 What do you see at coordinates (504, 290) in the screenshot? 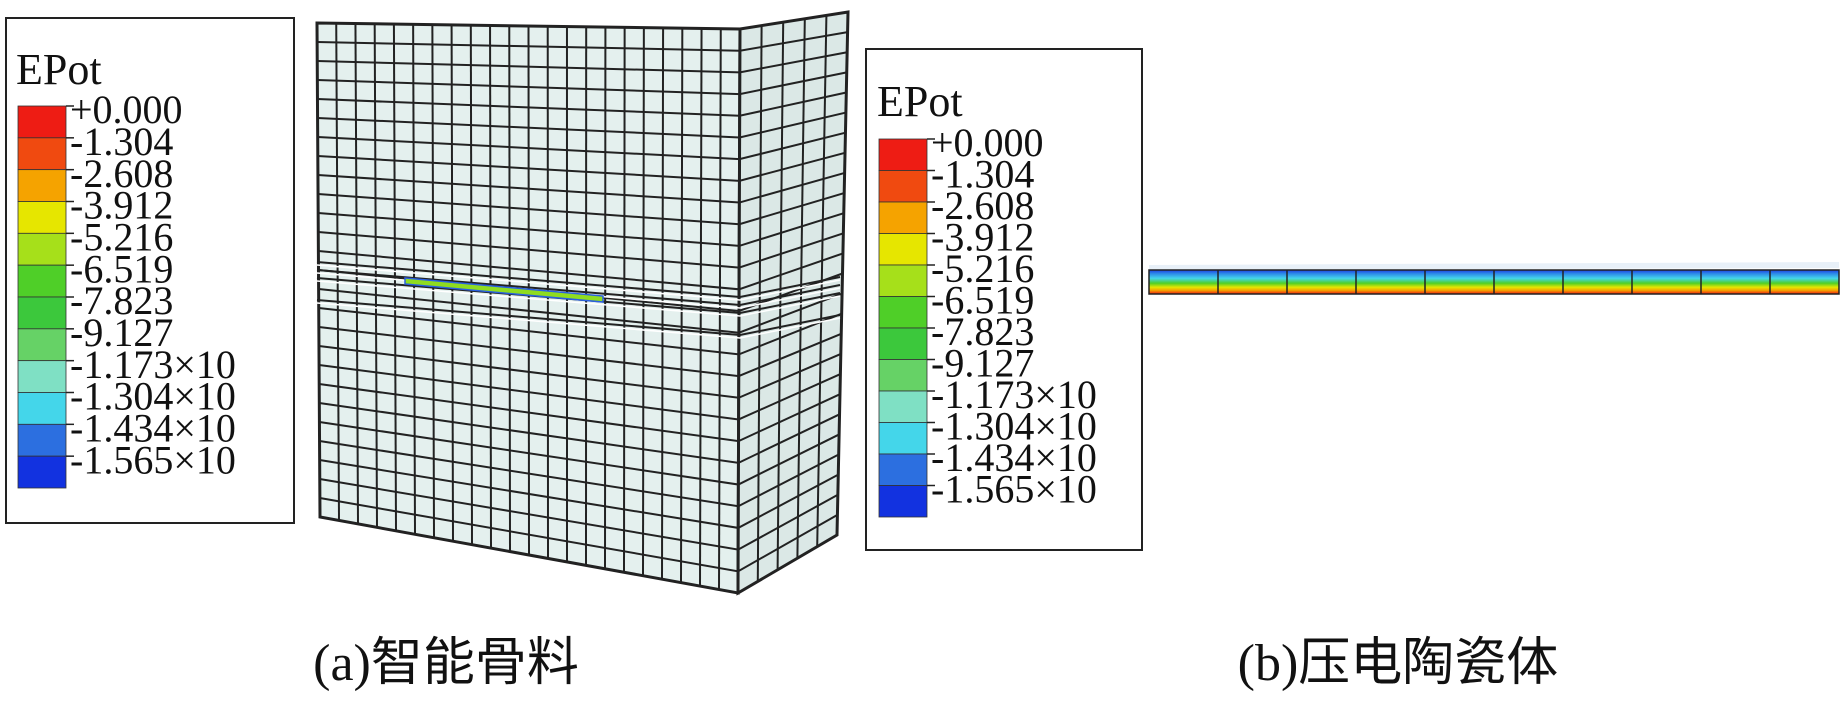
I see `sensor-strip` at bounding box center [504, 290].